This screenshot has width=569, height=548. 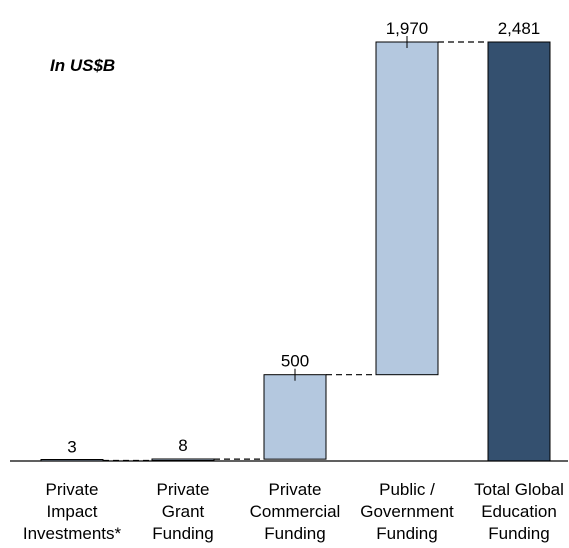 What do you see at coordinates (71, 446) in the screenshot?
I see `value-label-1: 3` at bounding box center [71, 446].